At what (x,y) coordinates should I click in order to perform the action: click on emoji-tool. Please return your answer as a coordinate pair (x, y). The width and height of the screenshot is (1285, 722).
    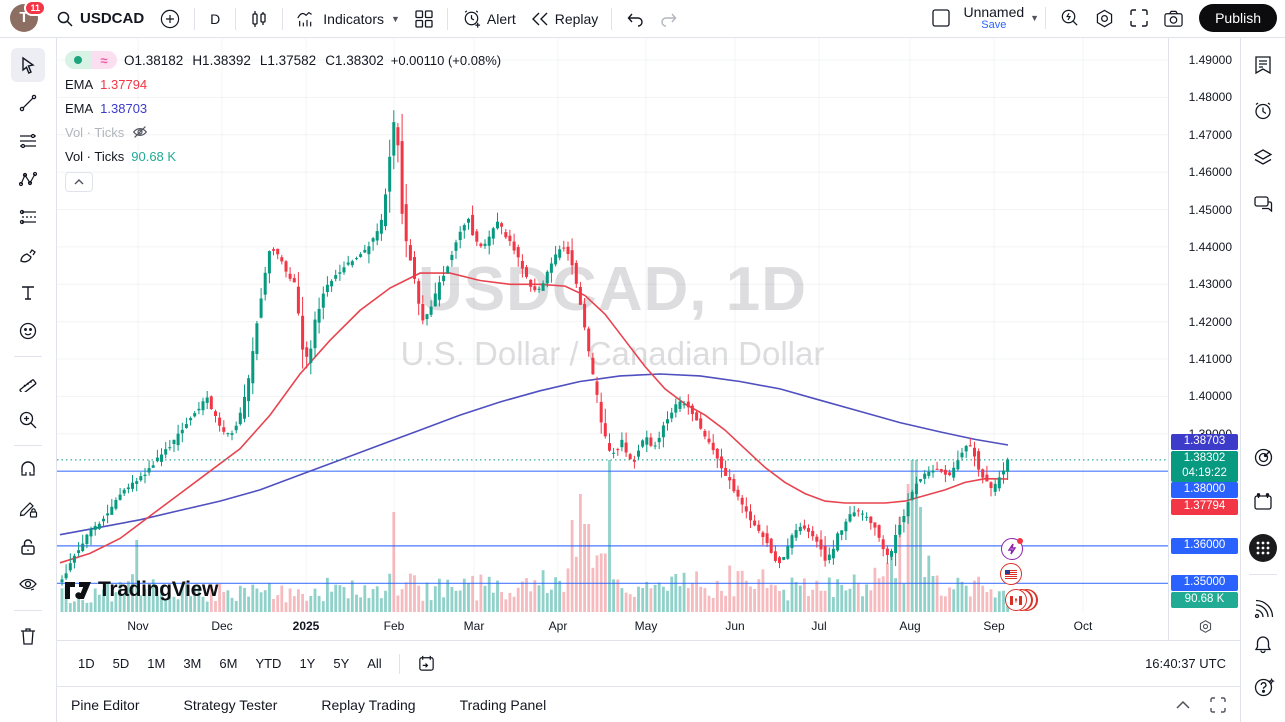
    Looking at the image, I should click on (28, 331).